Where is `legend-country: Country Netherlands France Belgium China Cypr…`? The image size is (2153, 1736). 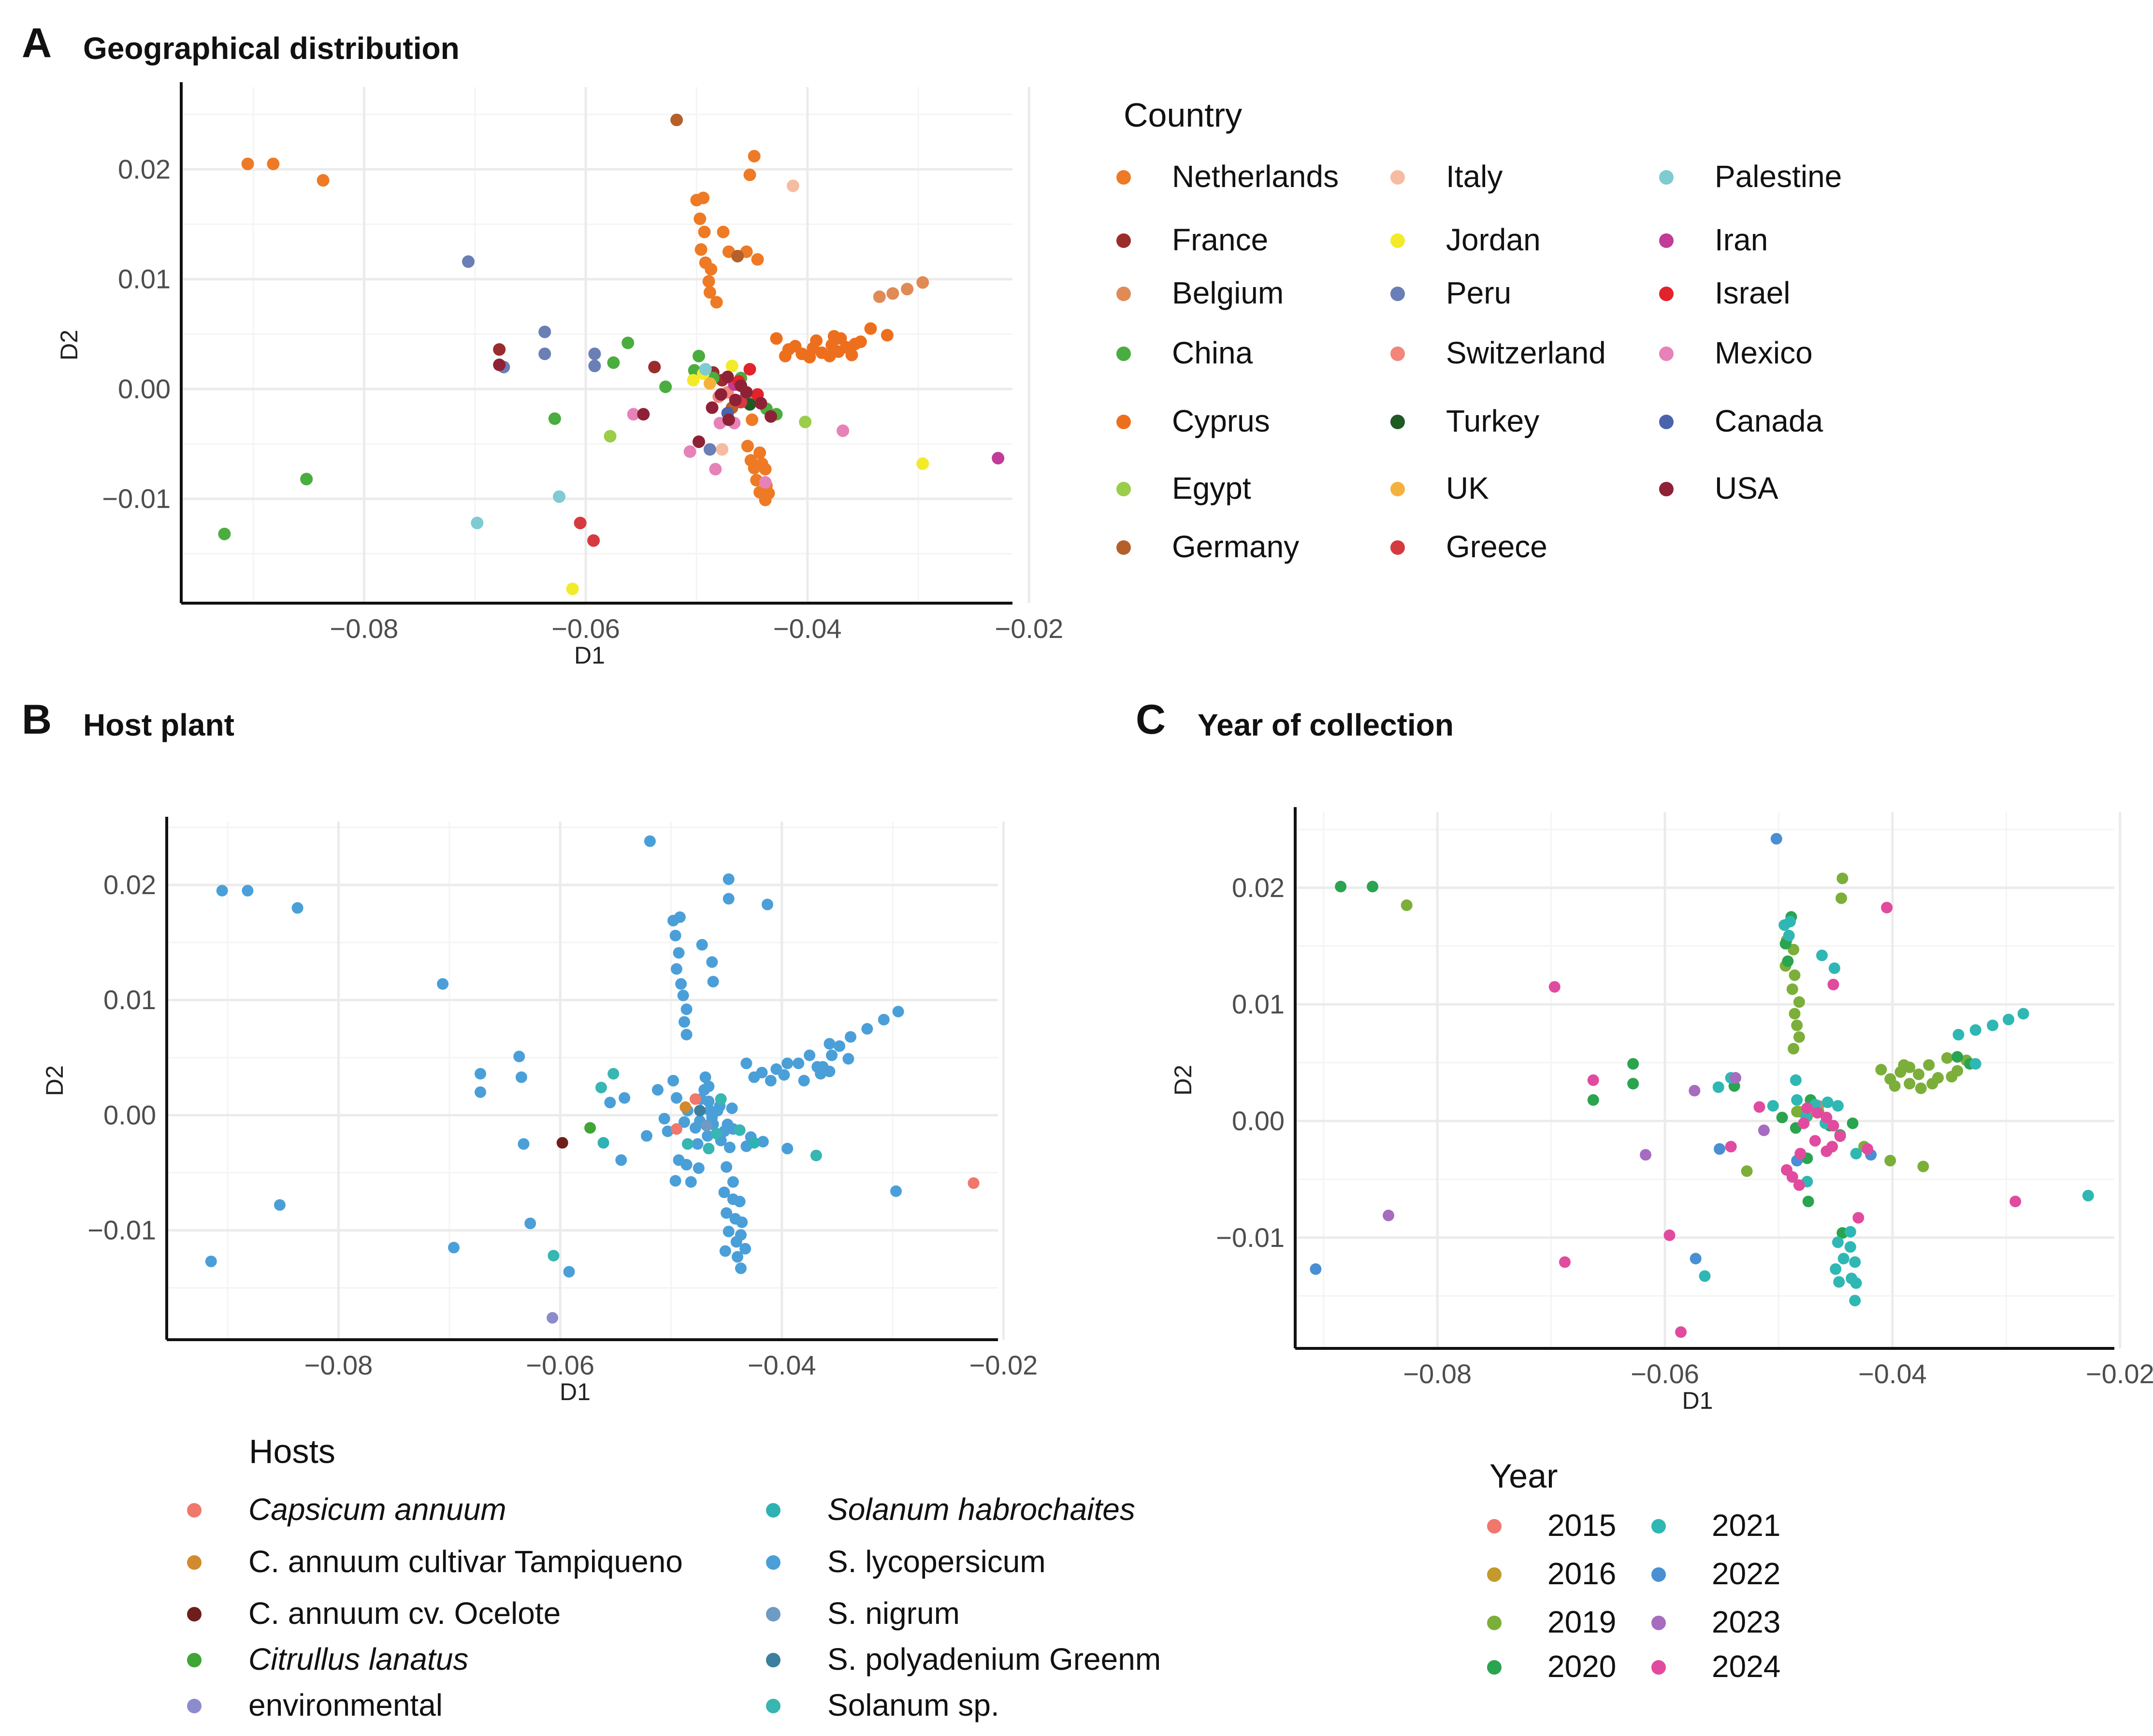
legend-country: Country Netherlands France Belgium China Cypr… is located at coordinates (1479, 330).